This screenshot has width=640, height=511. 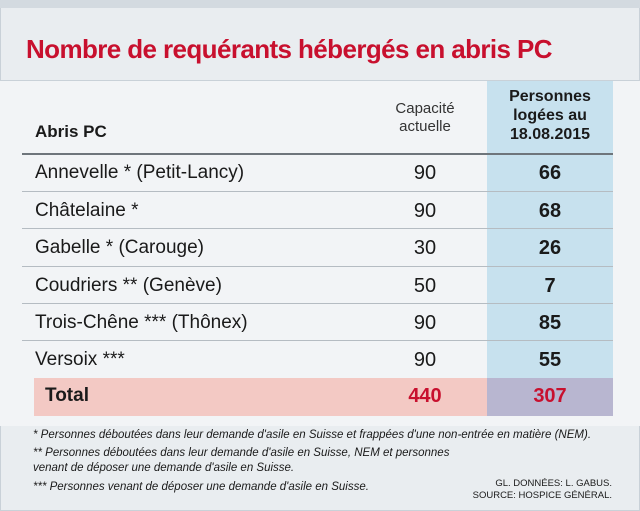 What do you see at coordinates (542, 495) in the screenshot?
I see `credit-source: SOURCE: HOSPICE GÉNÉRAL.` at bounding box center [542, 495].